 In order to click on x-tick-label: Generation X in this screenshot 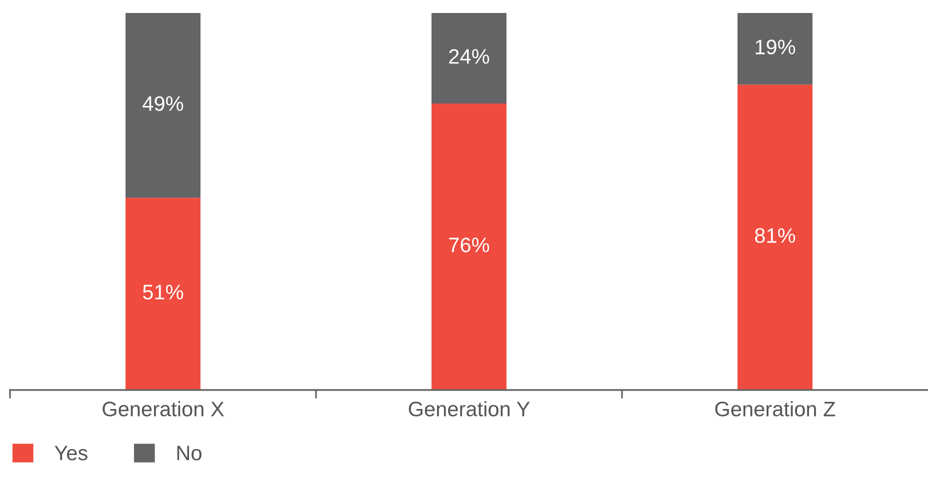, I will do `click(163, 408)`.